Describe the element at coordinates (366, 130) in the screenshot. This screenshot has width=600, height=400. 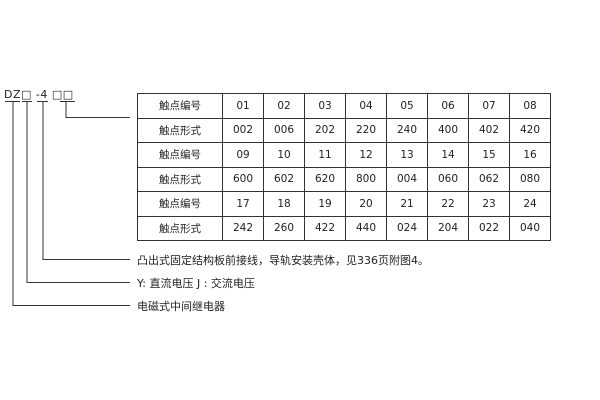
I see `table-cell: 220` at that location.